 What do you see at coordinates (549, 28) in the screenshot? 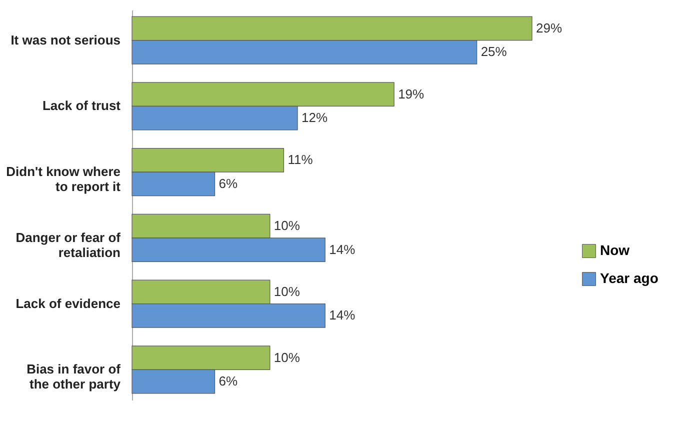
I see `data-label: 29%` at bounding box center [549, 28].